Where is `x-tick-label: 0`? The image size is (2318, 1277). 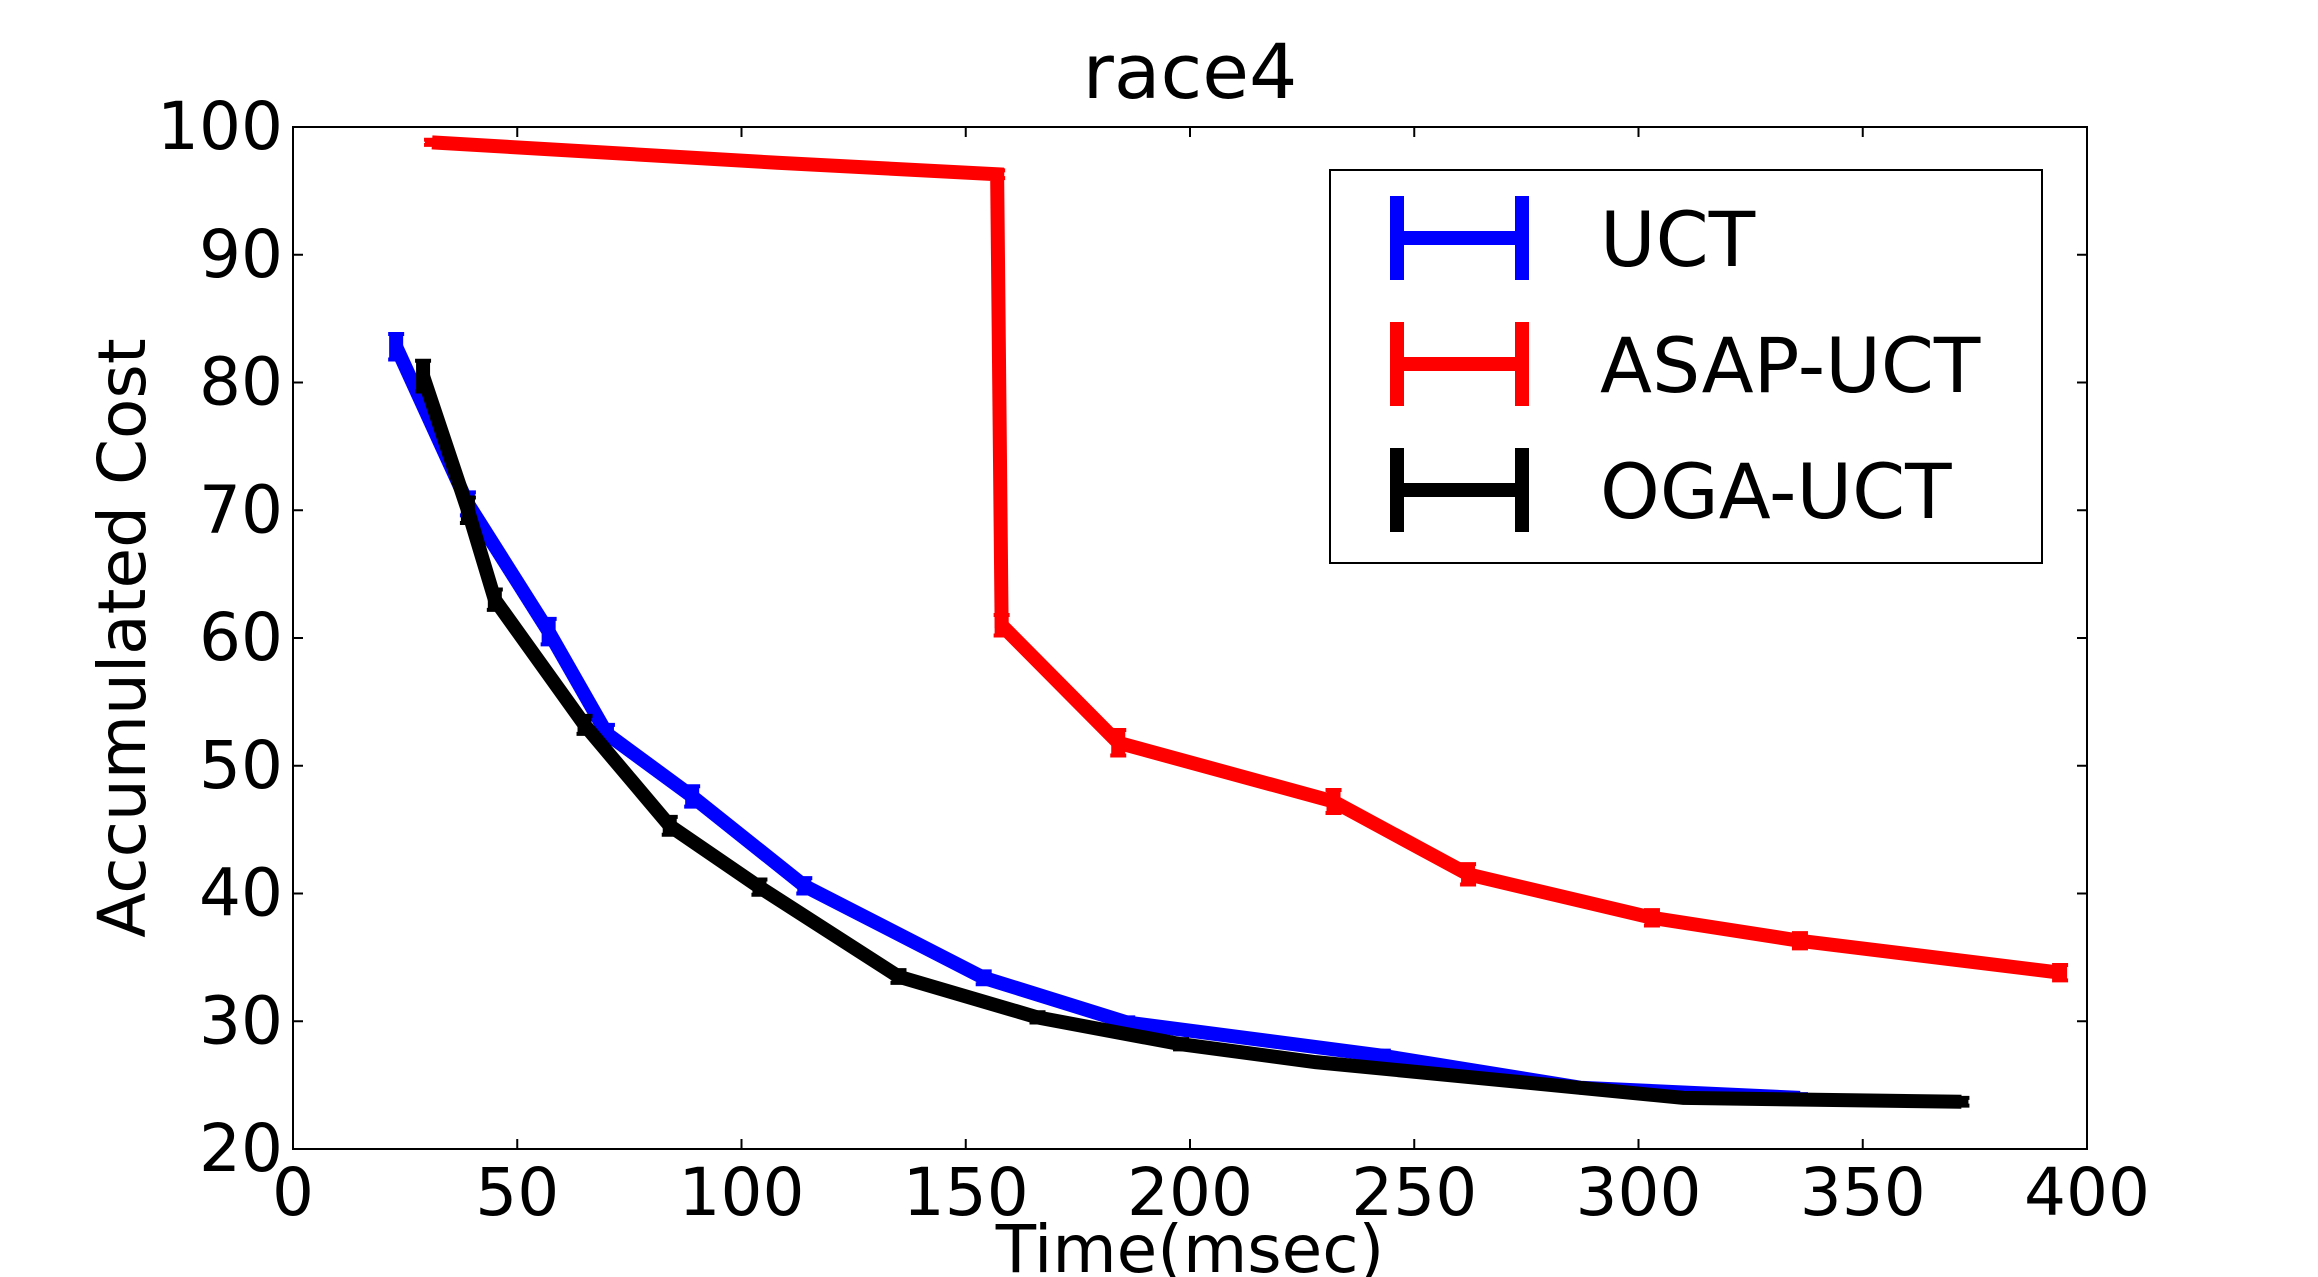 x-tick-label: 0 is located at coordinates (293, 1192).